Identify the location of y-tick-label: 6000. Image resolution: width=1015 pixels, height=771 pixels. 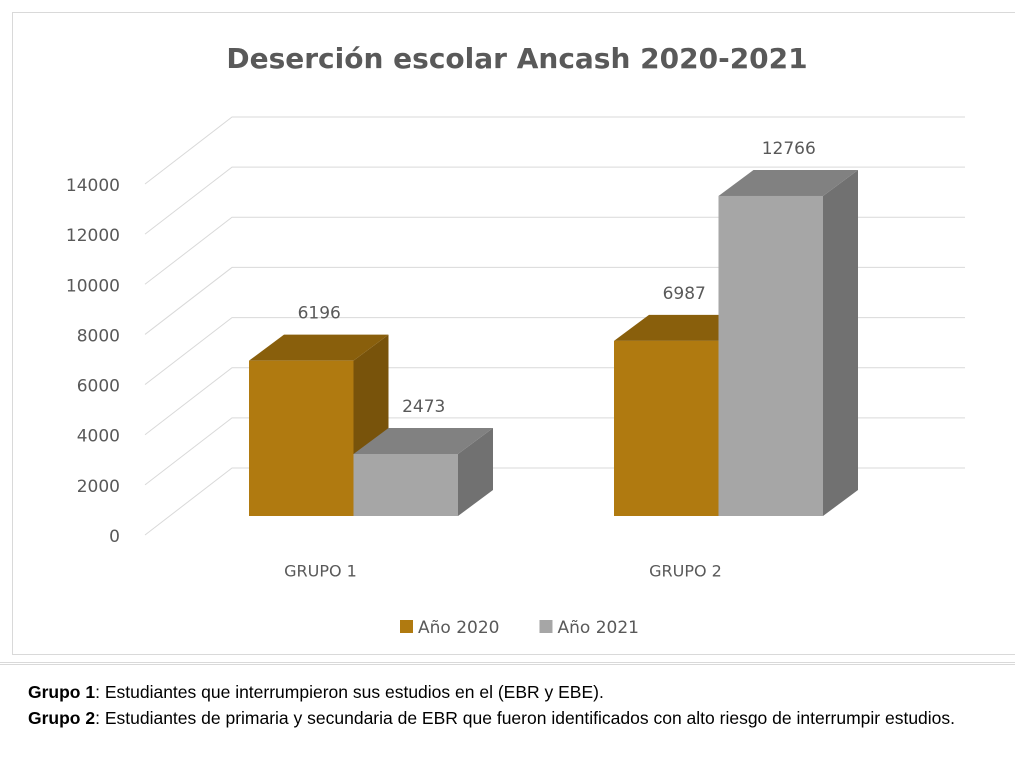
(98, 387).